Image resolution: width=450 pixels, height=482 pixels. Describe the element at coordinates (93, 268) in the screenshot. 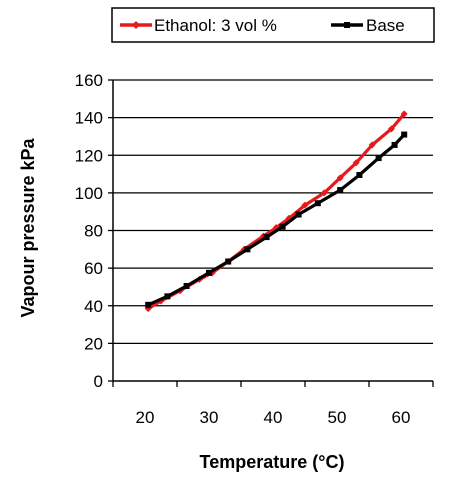

I see `y-tick-label-60: 60` at that location.